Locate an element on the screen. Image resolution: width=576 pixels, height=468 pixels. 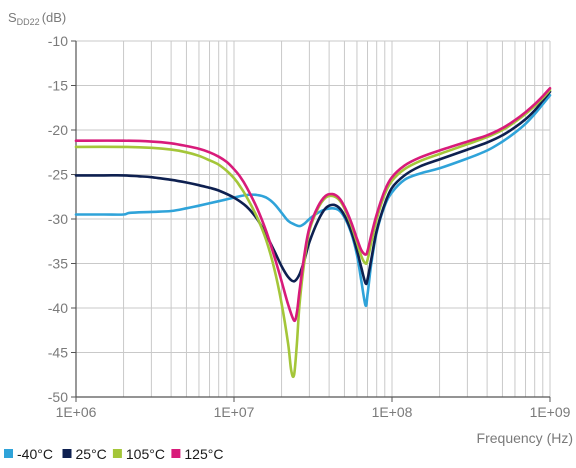
x-tick-label: 1E+07 is located at coordinates (234, 412).